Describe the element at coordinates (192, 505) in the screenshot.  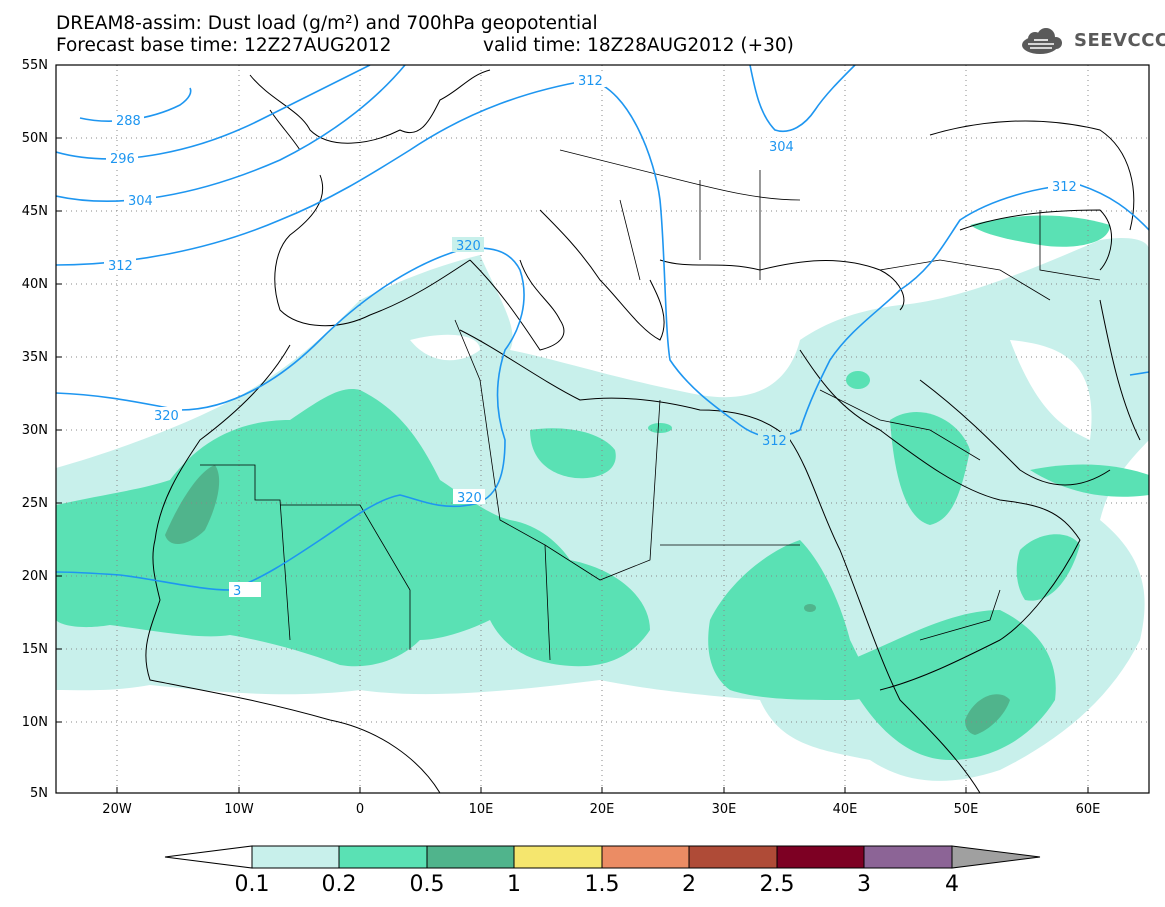
I see `dust-band-dense` at that location.